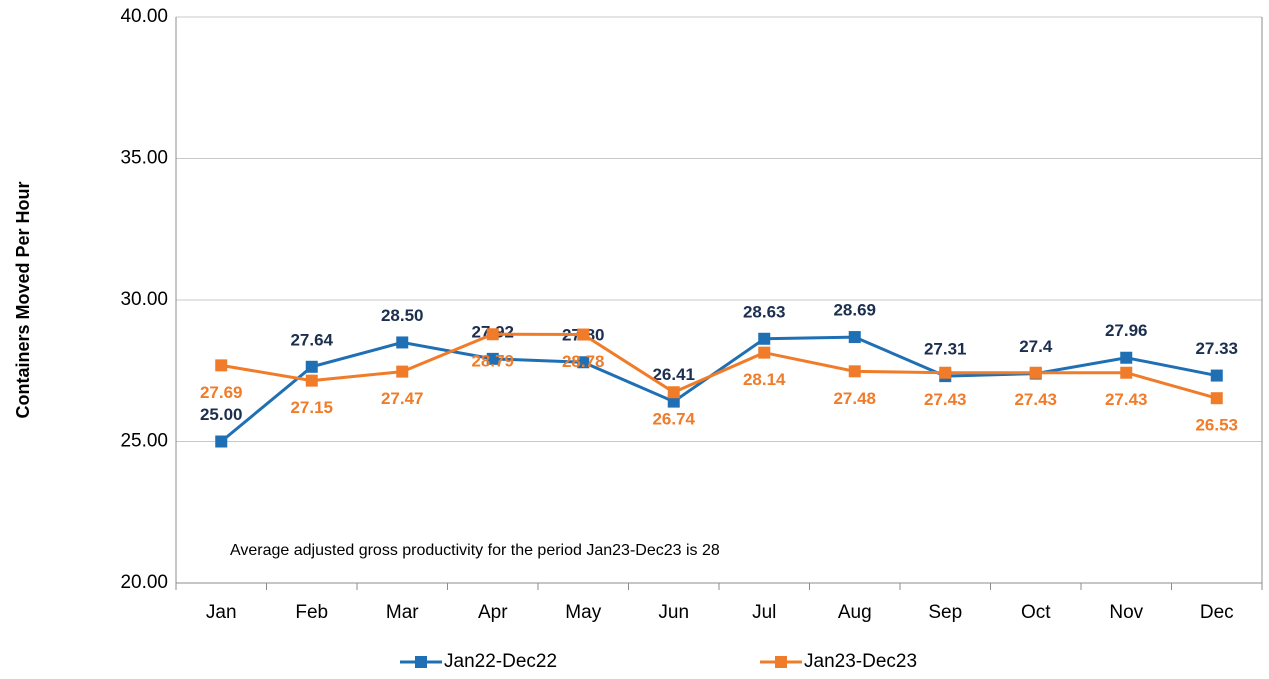  Describe the element at coordinates (221, 414) in the screenshot. I see `data-label: 25.00` at that location.